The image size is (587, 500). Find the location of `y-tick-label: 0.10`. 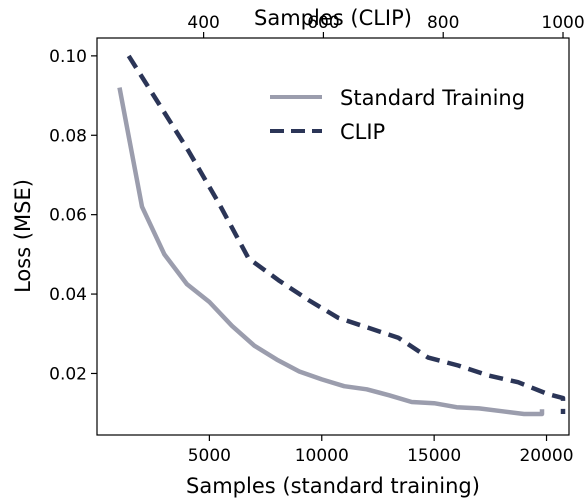

y-tick-label: 0.10 is located at coordinates (68, 57).